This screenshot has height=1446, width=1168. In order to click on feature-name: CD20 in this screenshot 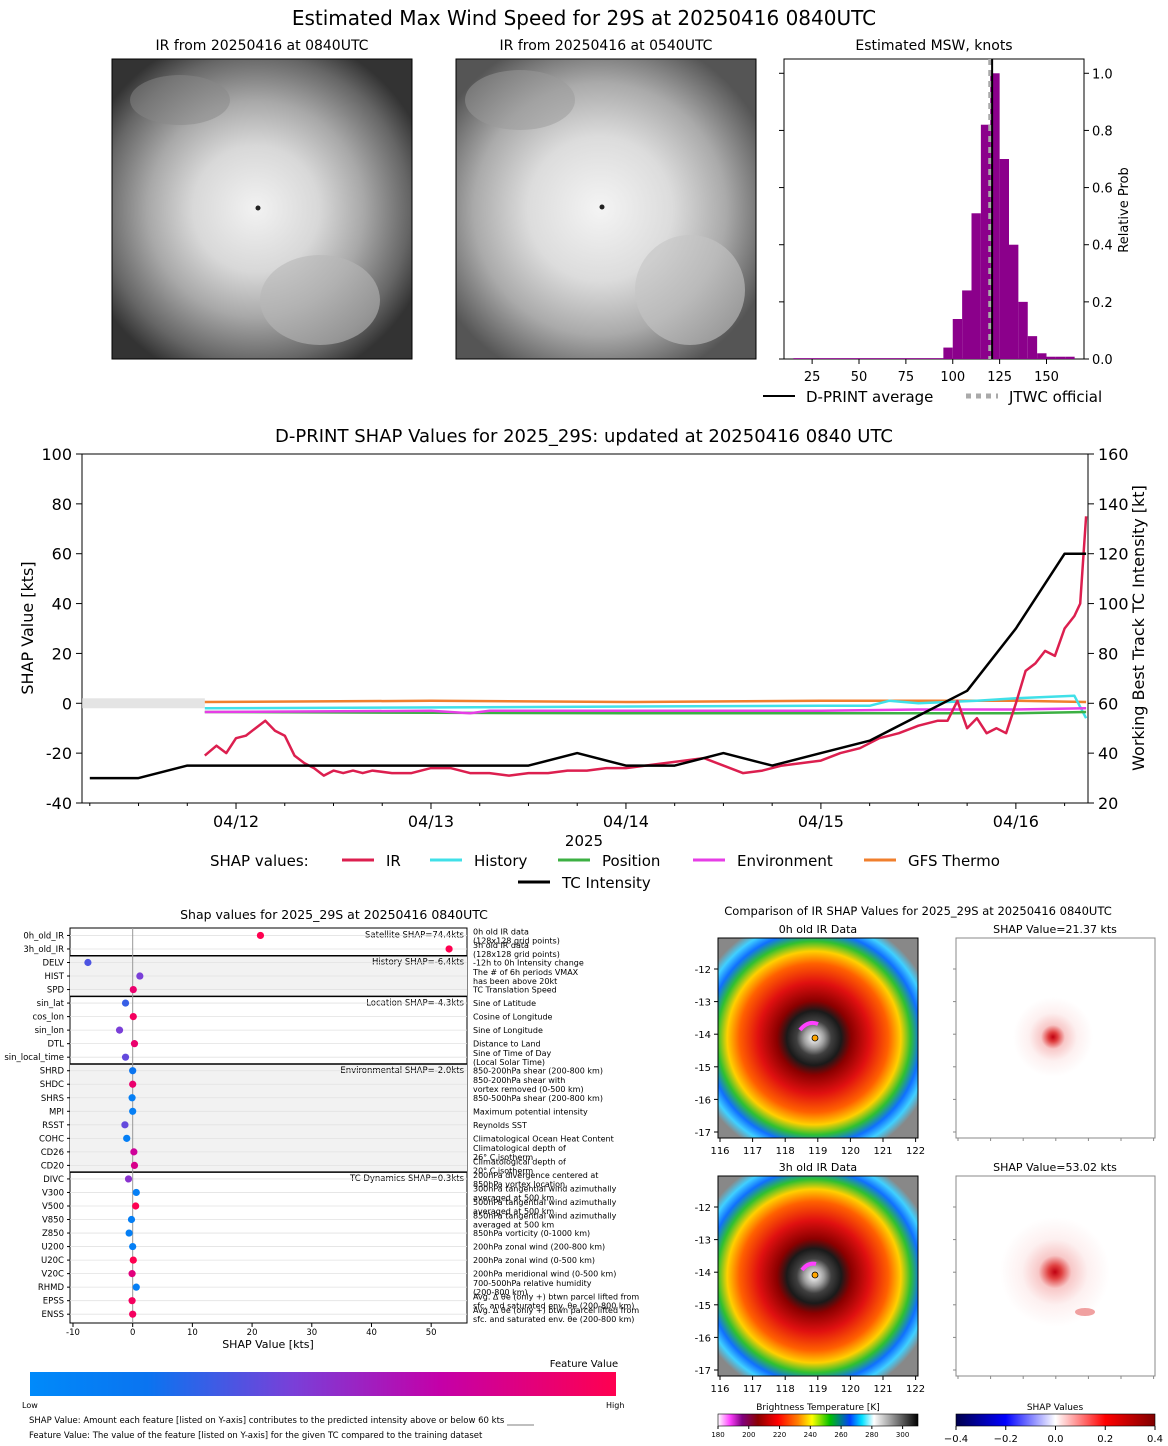, I will do `click(52, 1166)`.